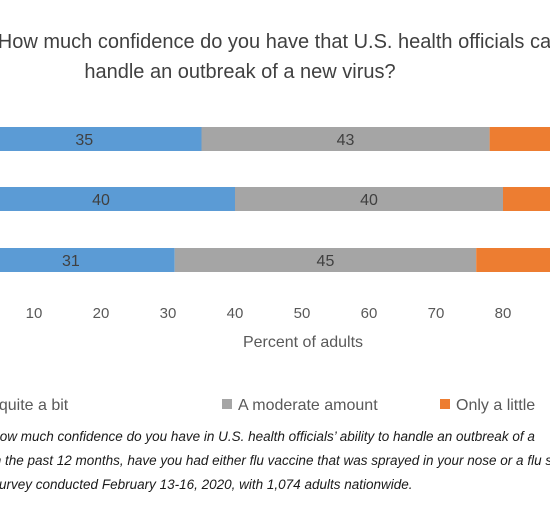  Describe the element at coordinates (117, 199) in the screenshot. I see `bar-row2-series1` at that location.